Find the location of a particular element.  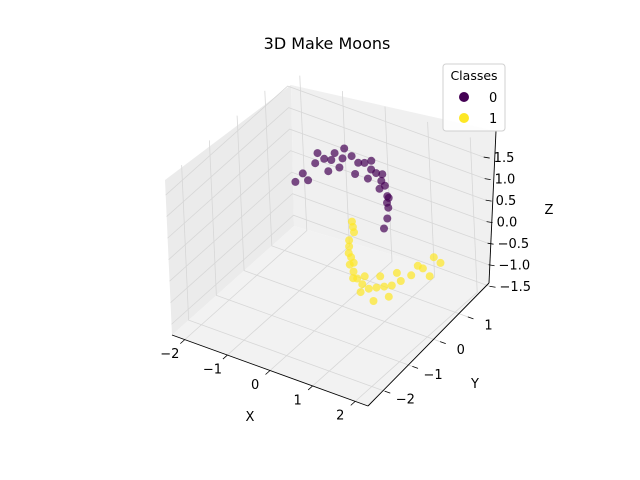

z-tick-label: −0.5 is located at coordinates (514, 244).